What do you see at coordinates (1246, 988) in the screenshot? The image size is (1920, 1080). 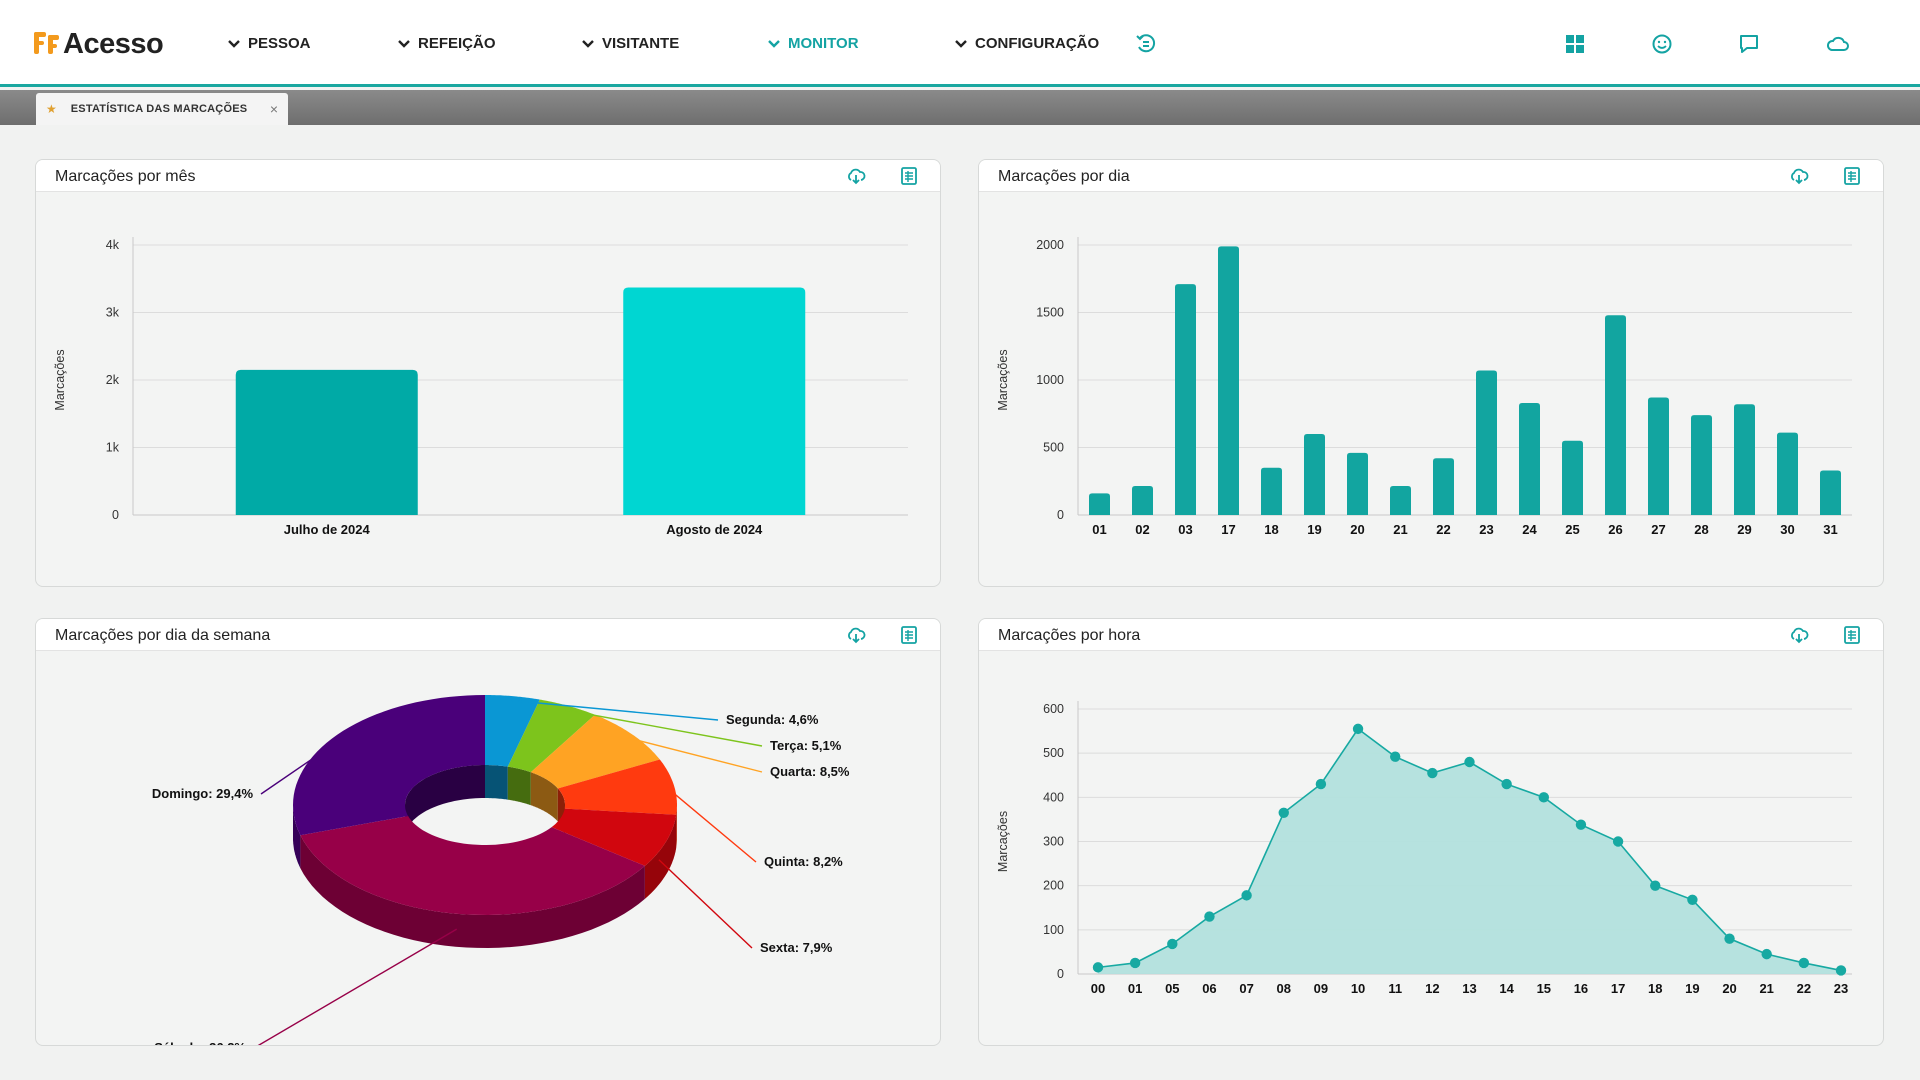 I see `x-tick-label: 07` at bounding box center [1246, 988].